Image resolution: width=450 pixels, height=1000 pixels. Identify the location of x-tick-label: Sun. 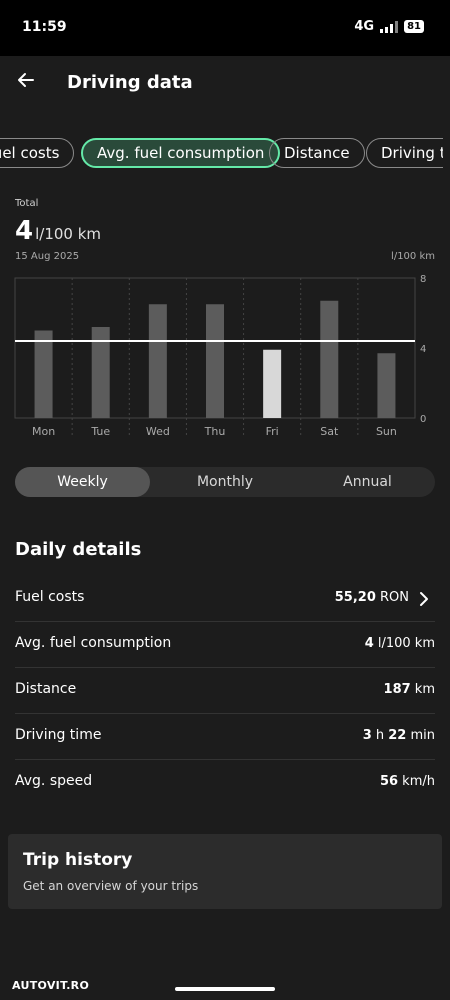
(386, 431).